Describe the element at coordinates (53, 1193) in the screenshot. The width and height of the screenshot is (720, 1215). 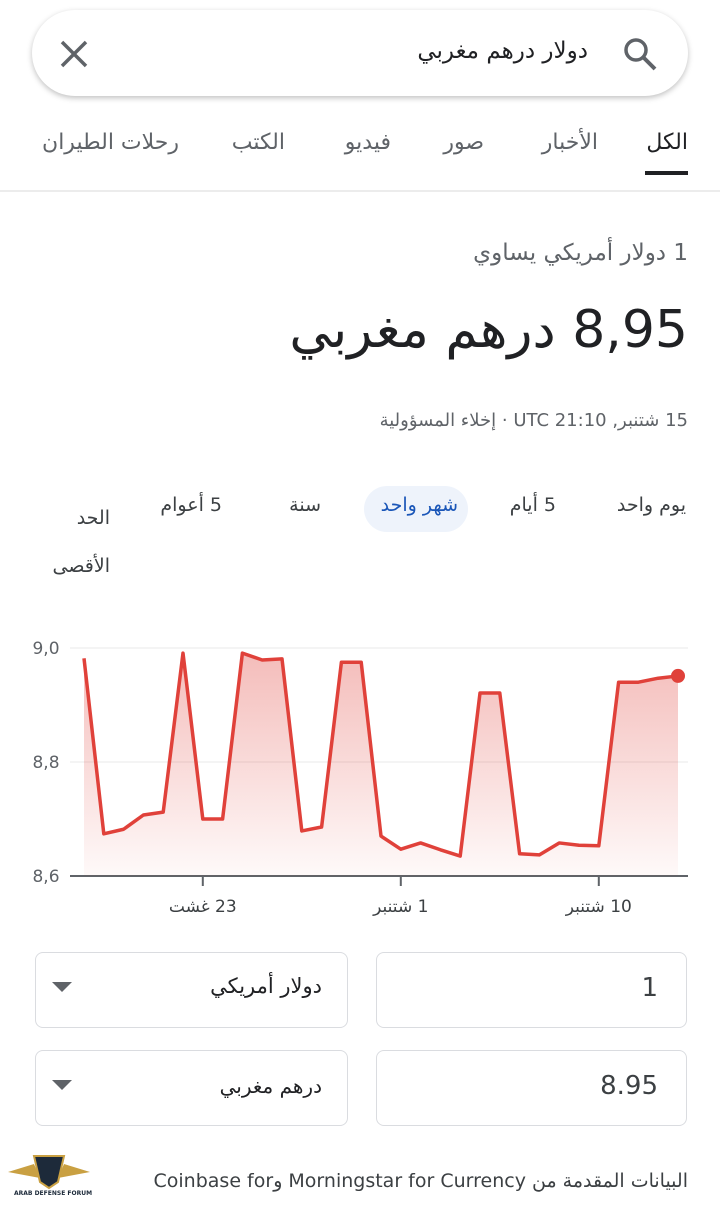
I see `watermark-text: ARAB DEFENSE FORUM` at that location.